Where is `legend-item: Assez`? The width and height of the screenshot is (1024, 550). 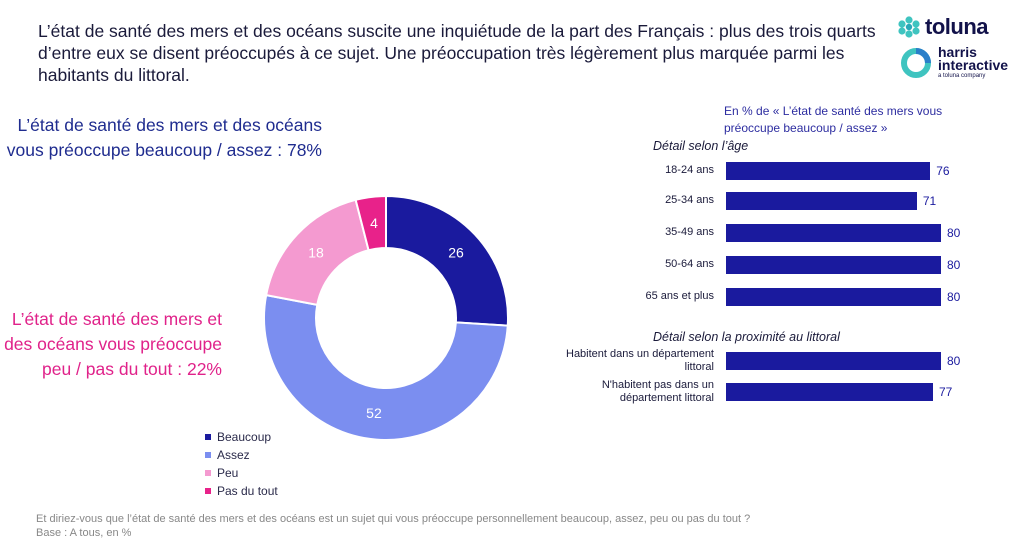 legend-item: Assez is located at coordinates (241, 455).